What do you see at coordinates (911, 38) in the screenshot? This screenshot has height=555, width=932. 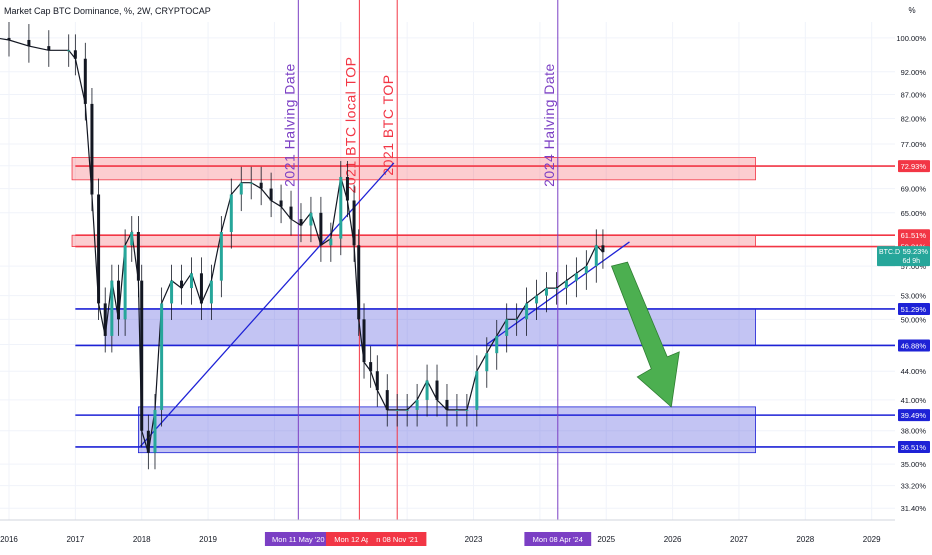 I see `y-tick-label: 100.00%` at bounding box center [911, 38].